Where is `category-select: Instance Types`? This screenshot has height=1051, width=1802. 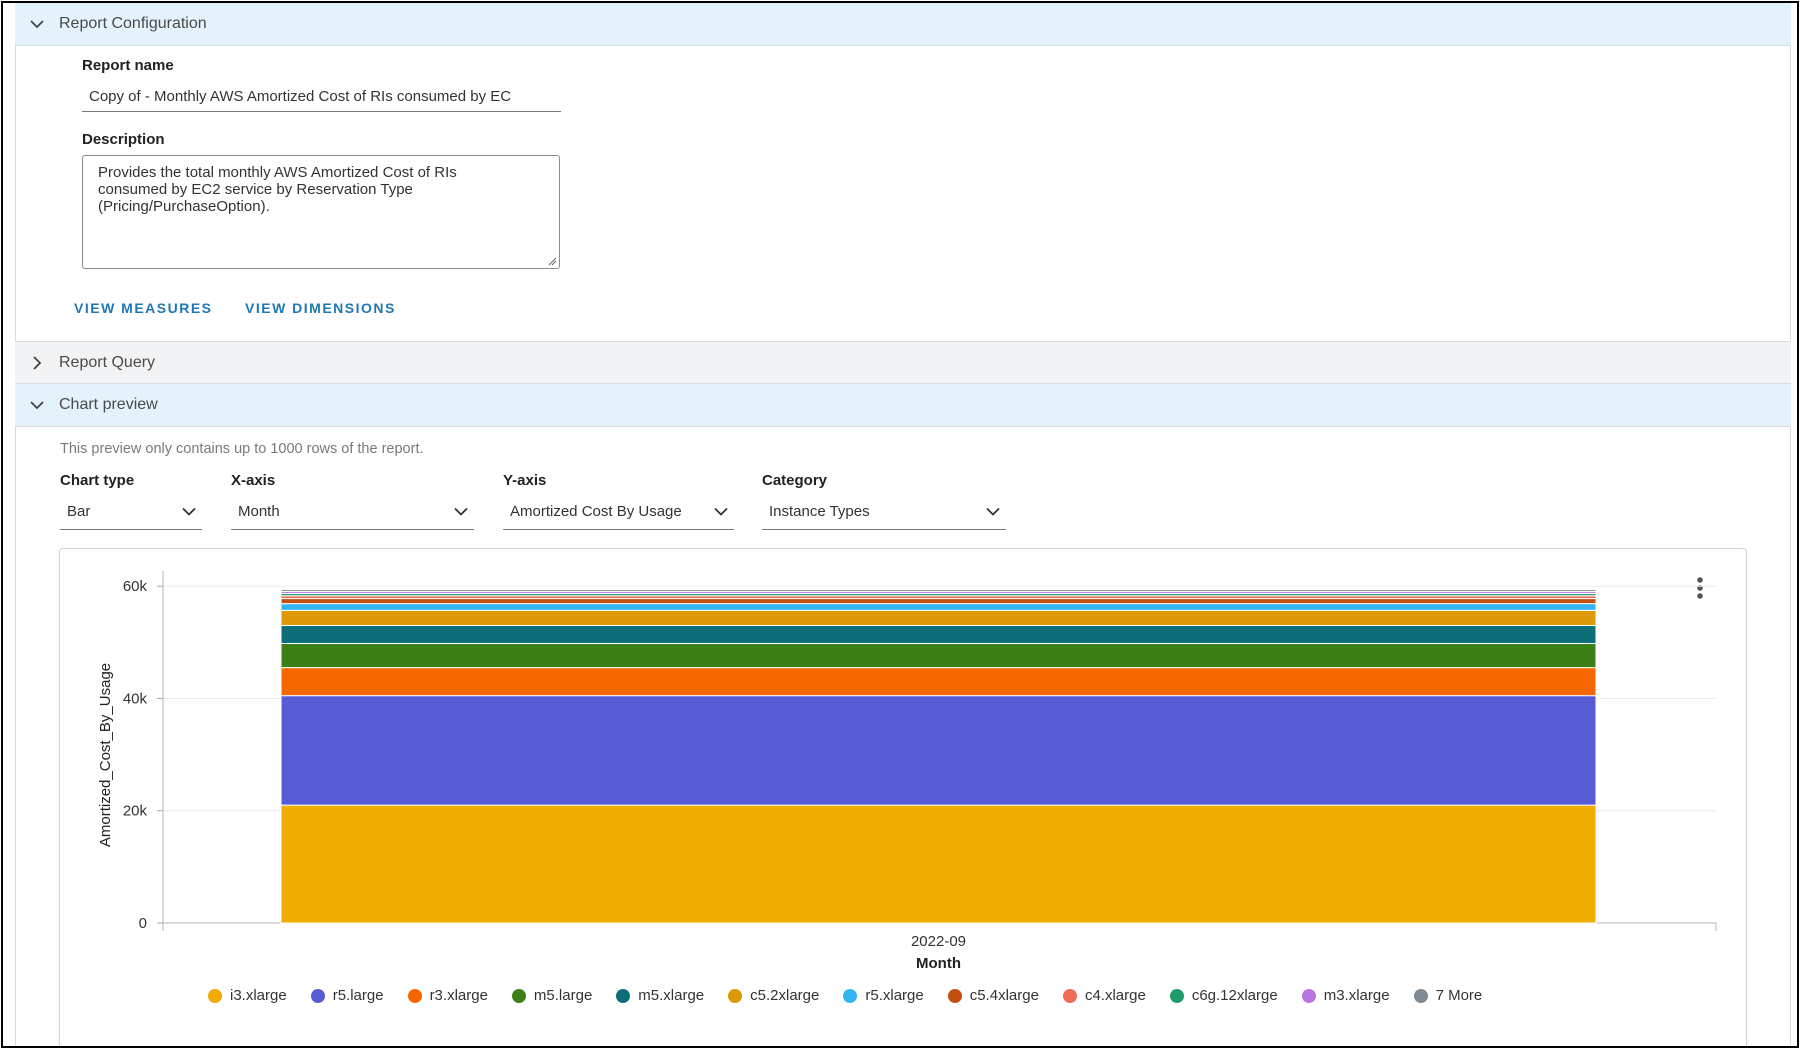 category-select: Instance Types is located at coordinates (884, 512).